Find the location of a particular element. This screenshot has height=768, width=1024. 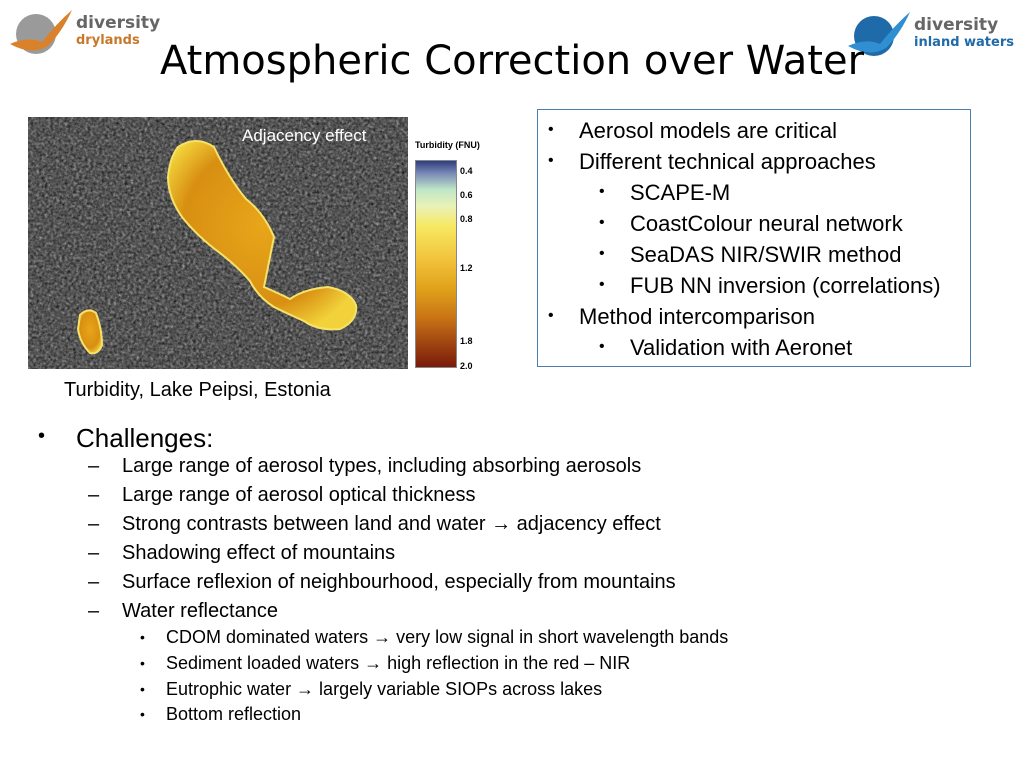

challenge-item: Water reflectance is located at coordinates (200, 611).